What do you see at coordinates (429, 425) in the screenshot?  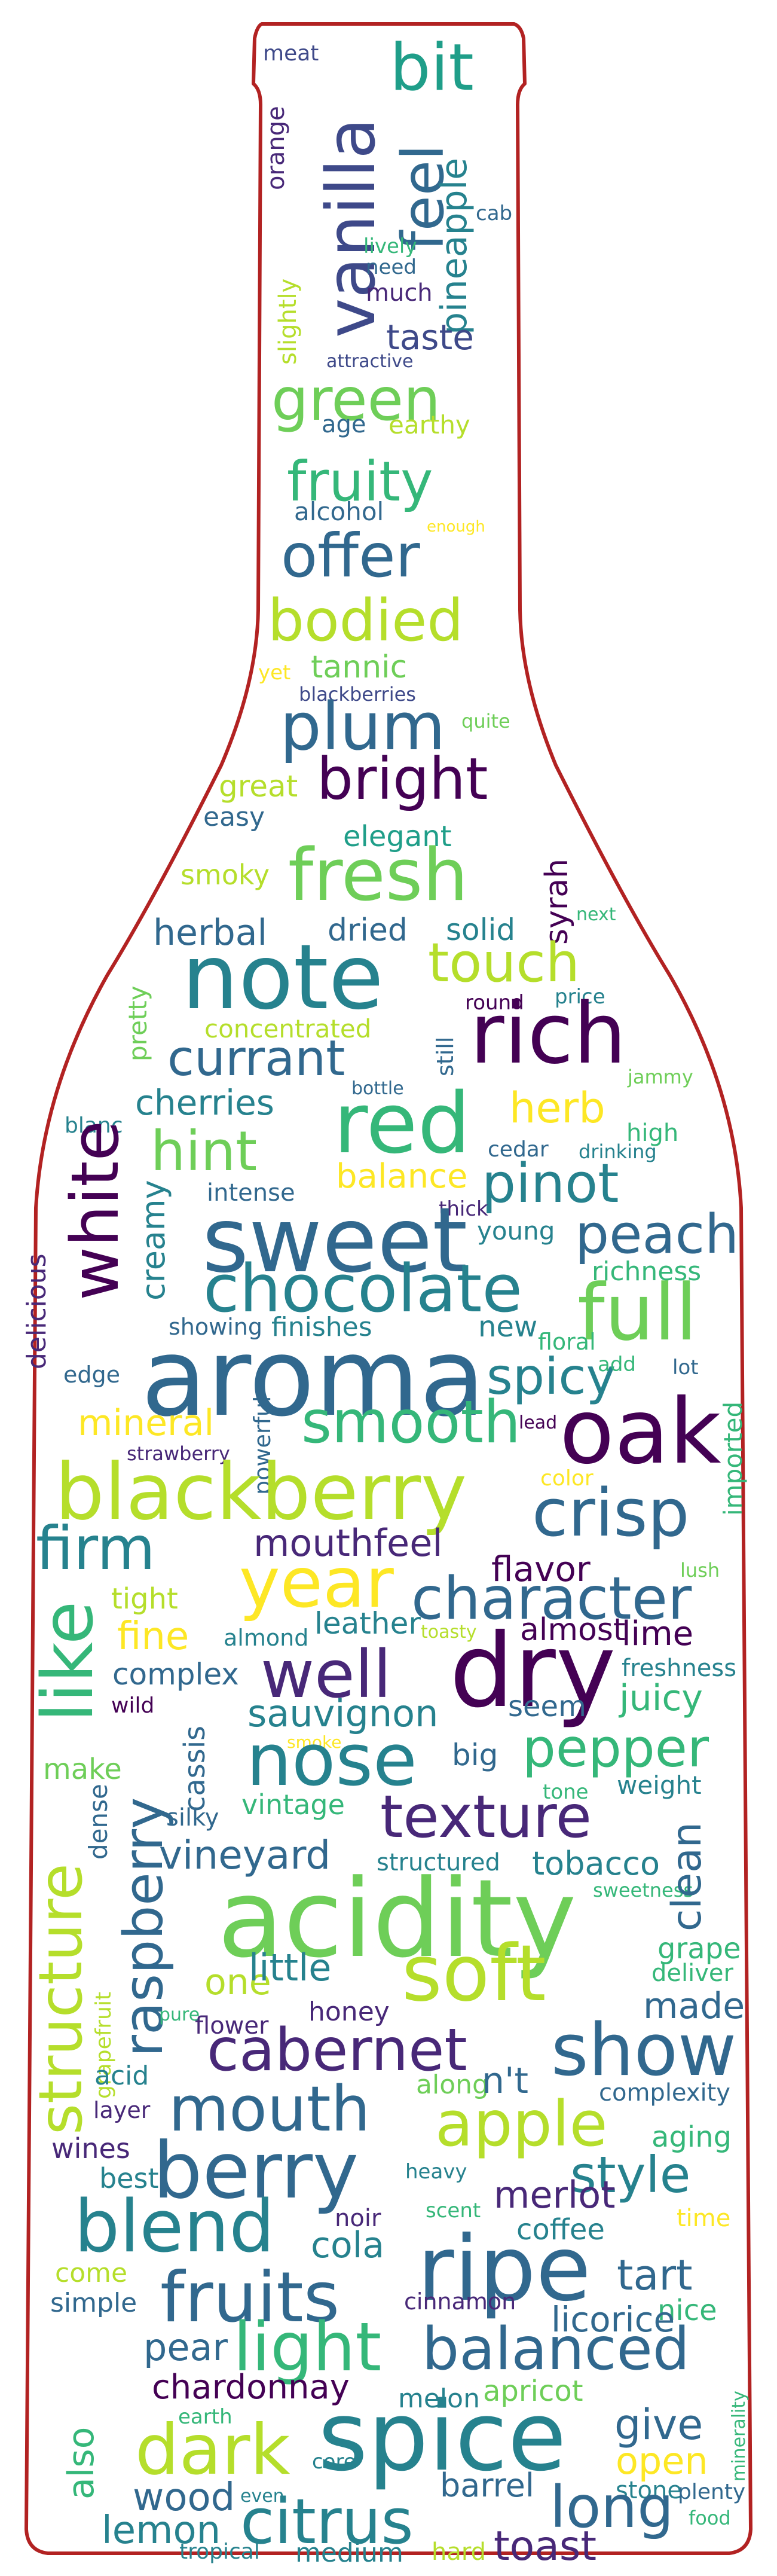 I see `word-earthy: earthy` at bounding box center [429, 425].